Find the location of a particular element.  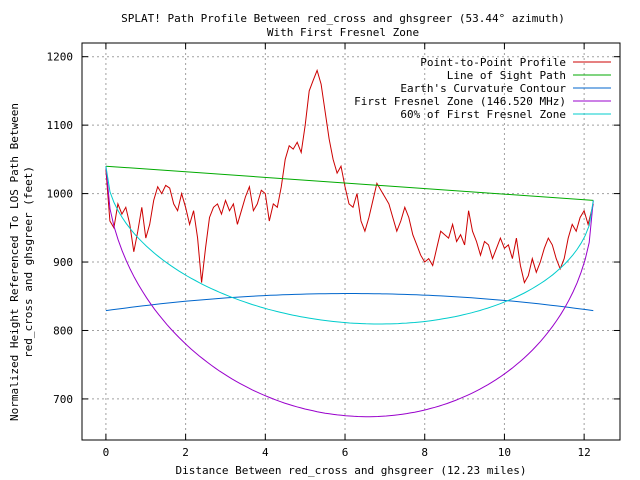

chart-subtitle: With First Fresnel Zone is located at coordinates (343, 32).